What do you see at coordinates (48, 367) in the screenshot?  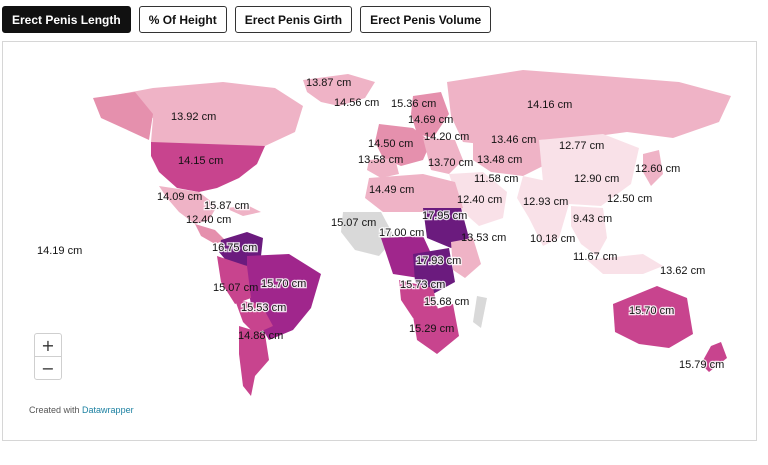 I see `zoom-out-button: −` at bounding box center [48, 367].